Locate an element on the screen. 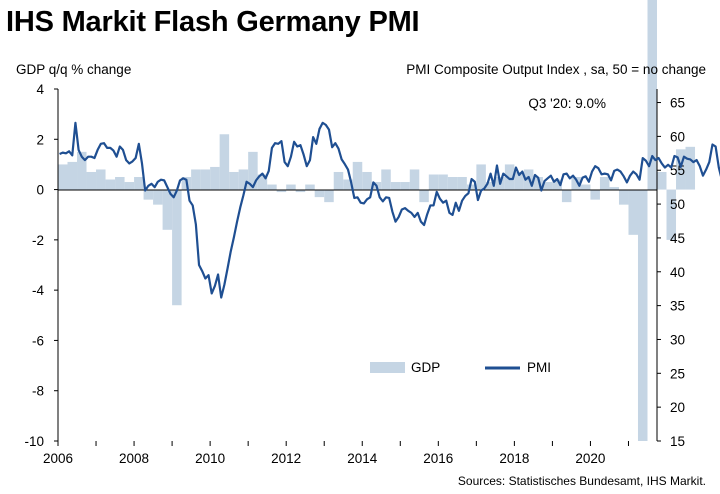 Image resolution: width=720 pixels, height=494 pixels. right-tick-label: 30 is located at coordinates (677, 339).